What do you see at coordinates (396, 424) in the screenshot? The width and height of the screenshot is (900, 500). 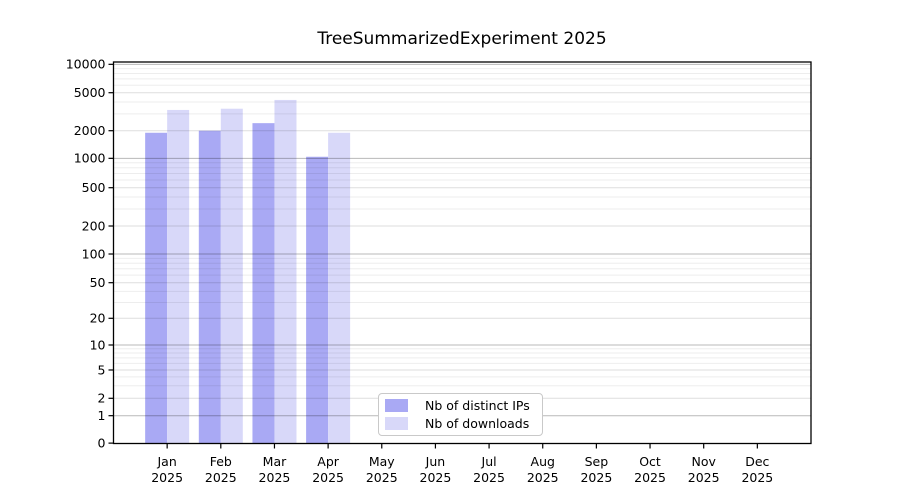 I see `legend-swatch-downloads` at bounding box center [396, 424].